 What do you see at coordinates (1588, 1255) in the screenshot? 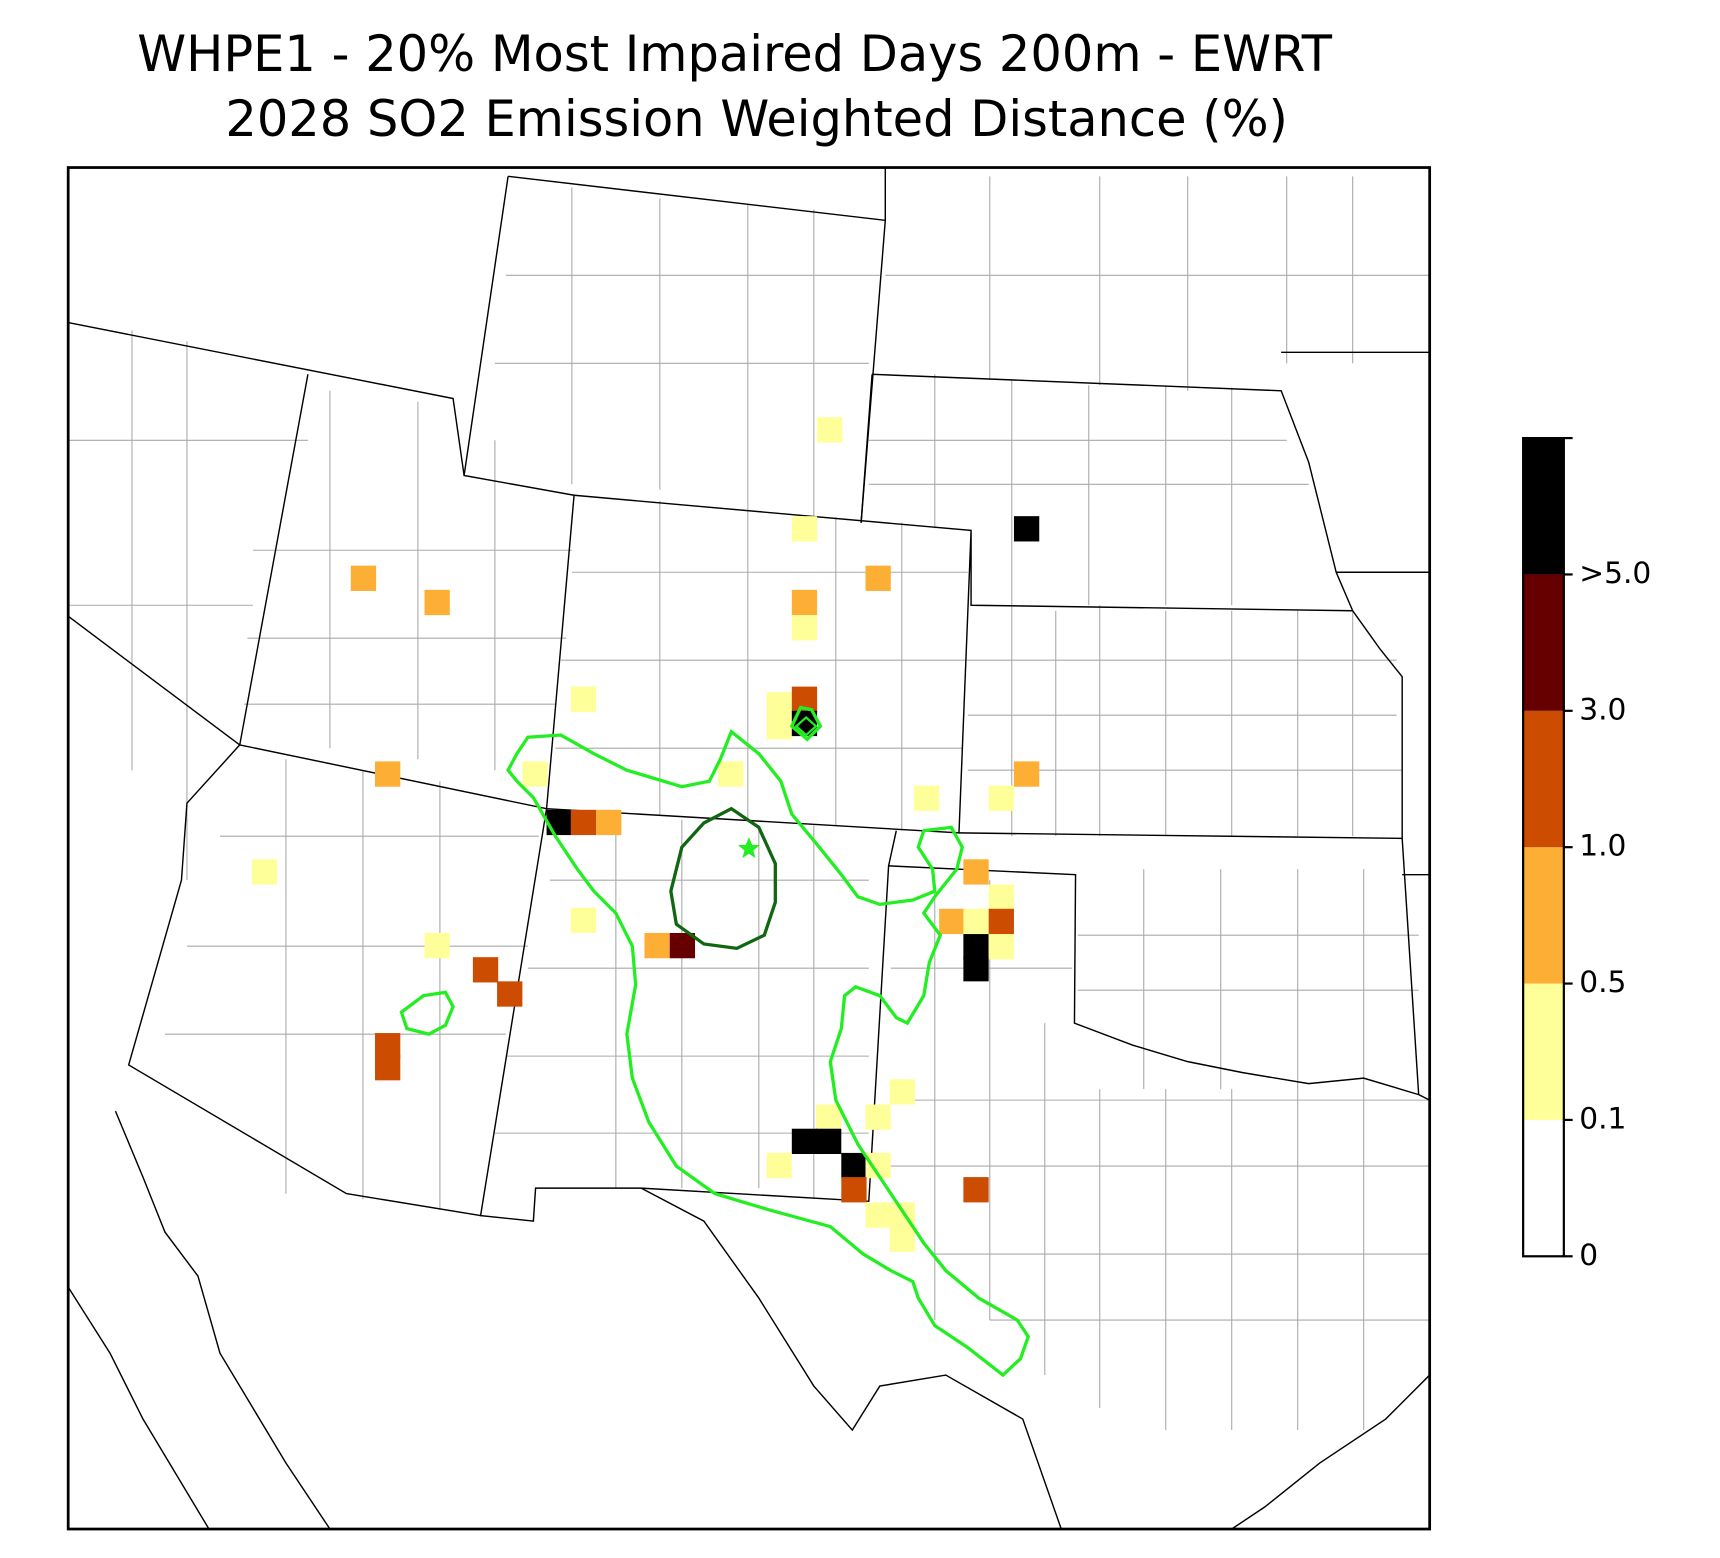
I see `colorbar-tick-label: 0` at bounding box center [1588, 1255].